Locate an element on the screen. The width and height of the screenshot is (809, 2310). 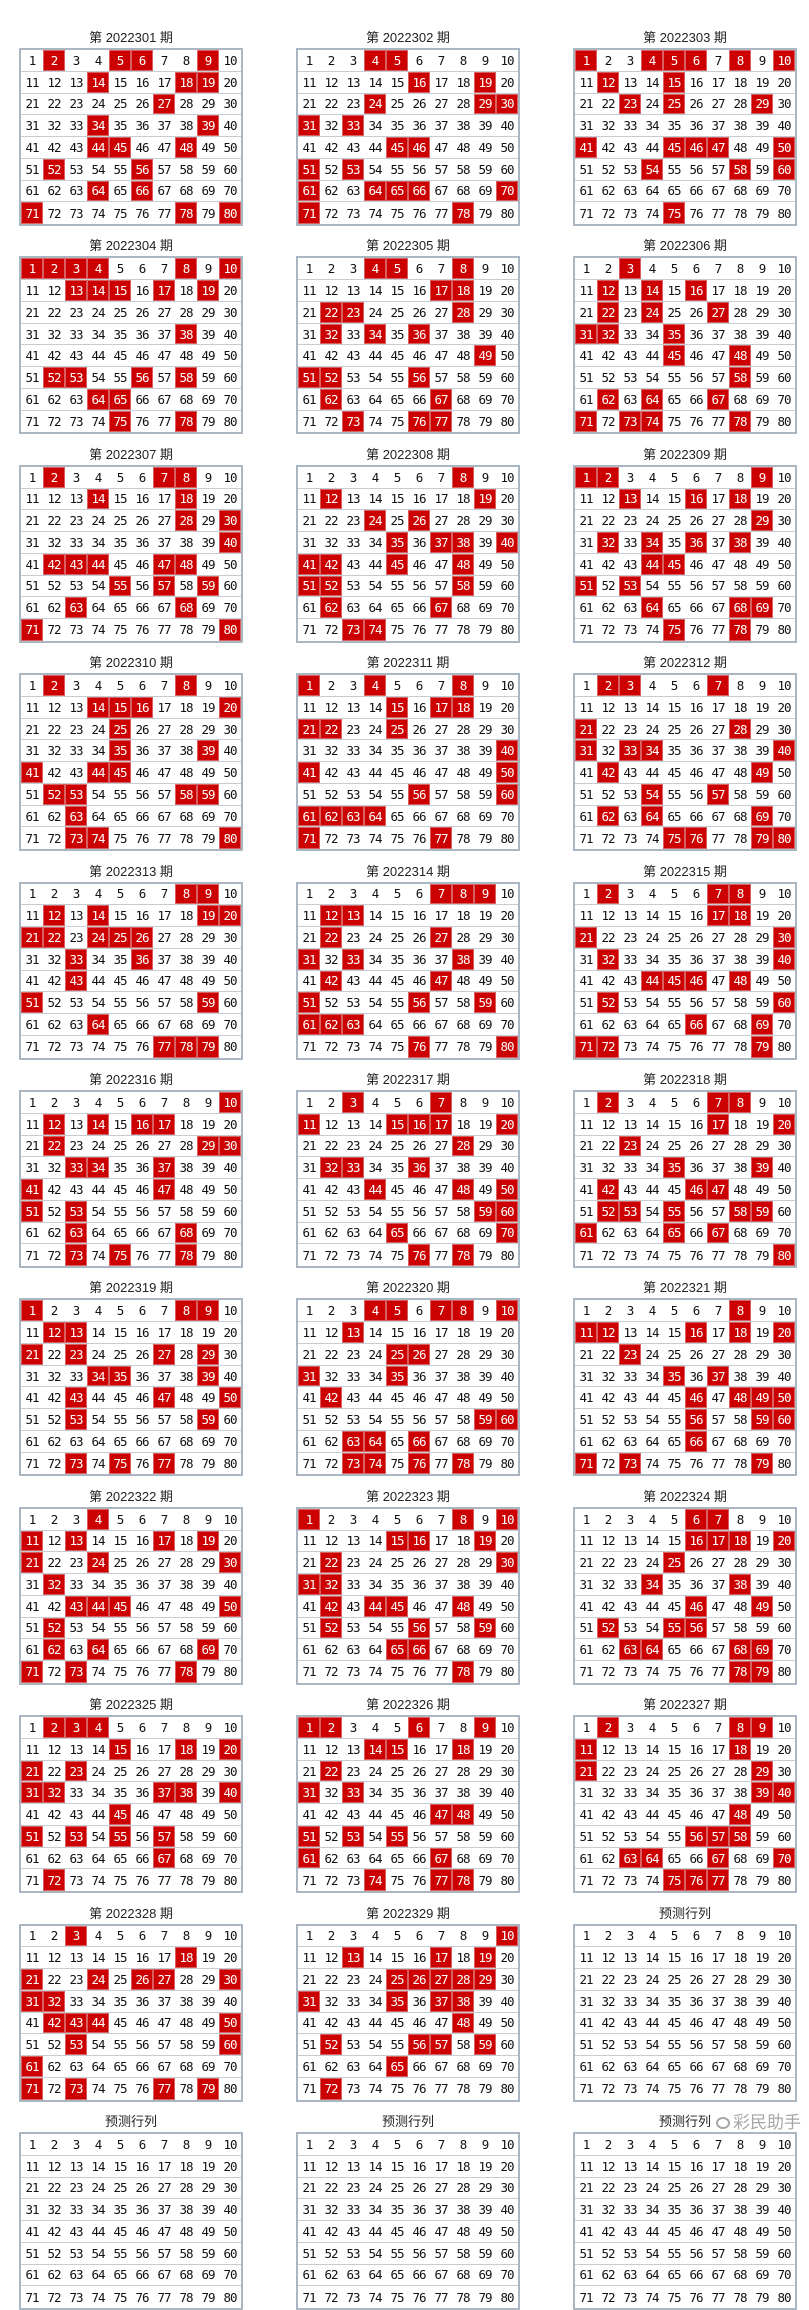
number-cell-drawn: 64 is located at coordinates (375, 816).